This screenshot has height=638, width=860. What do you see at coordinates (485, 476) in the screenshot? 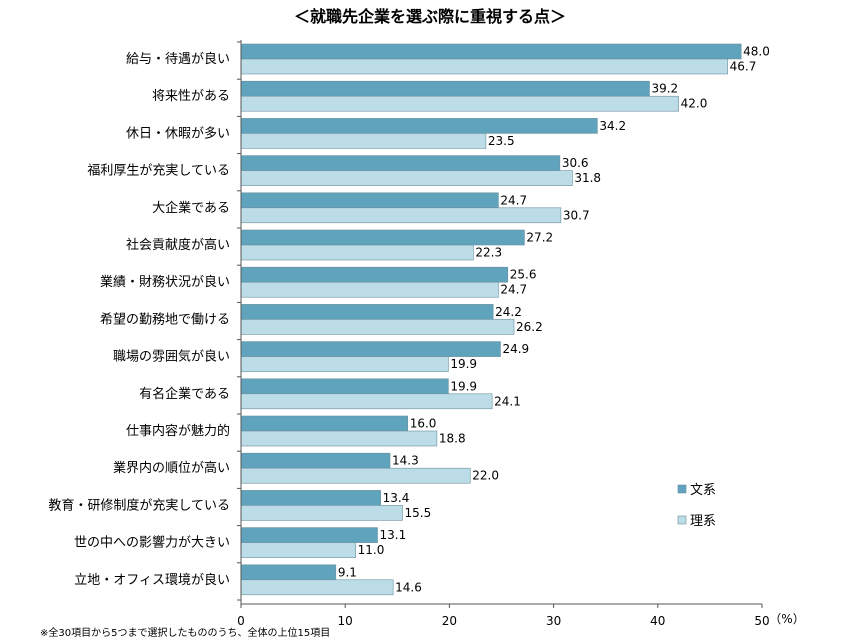
I see `value-label-rikei: 22.0` at bounding box center [485, 476].